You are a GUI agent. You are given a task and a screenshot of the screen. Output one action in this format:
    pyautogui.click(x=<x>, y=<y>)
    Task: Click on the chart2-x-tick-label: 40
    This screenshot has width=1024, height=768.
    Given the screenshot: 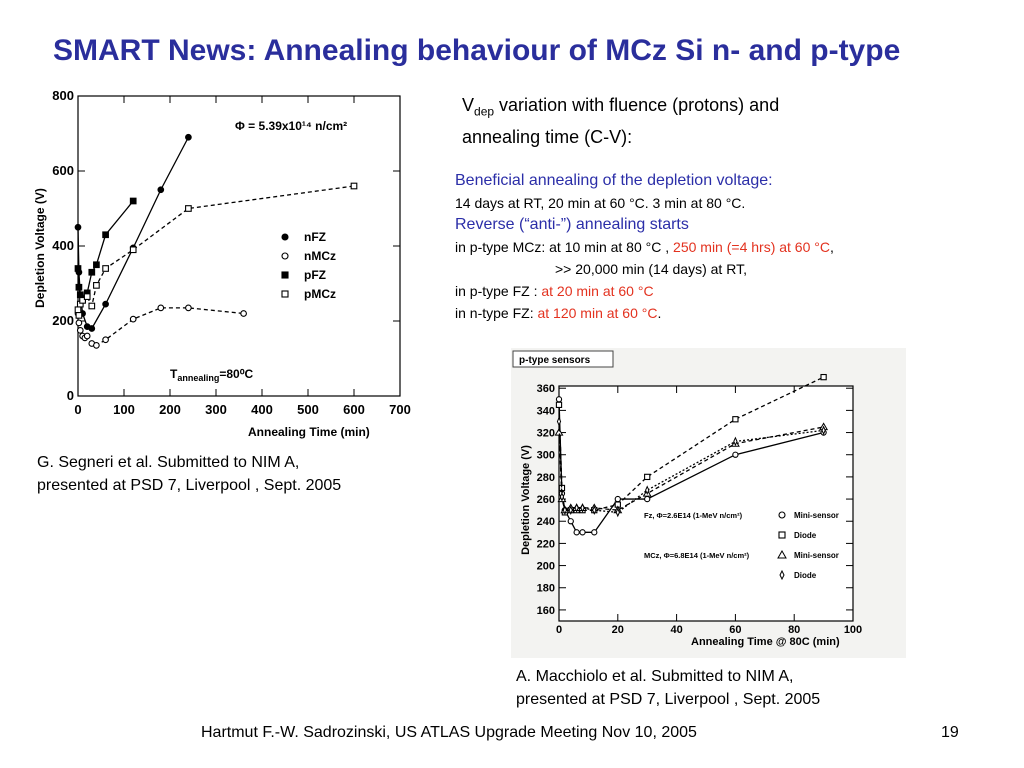 What is the action you would take?
    pyautogui.click(x=676, y=630)
    